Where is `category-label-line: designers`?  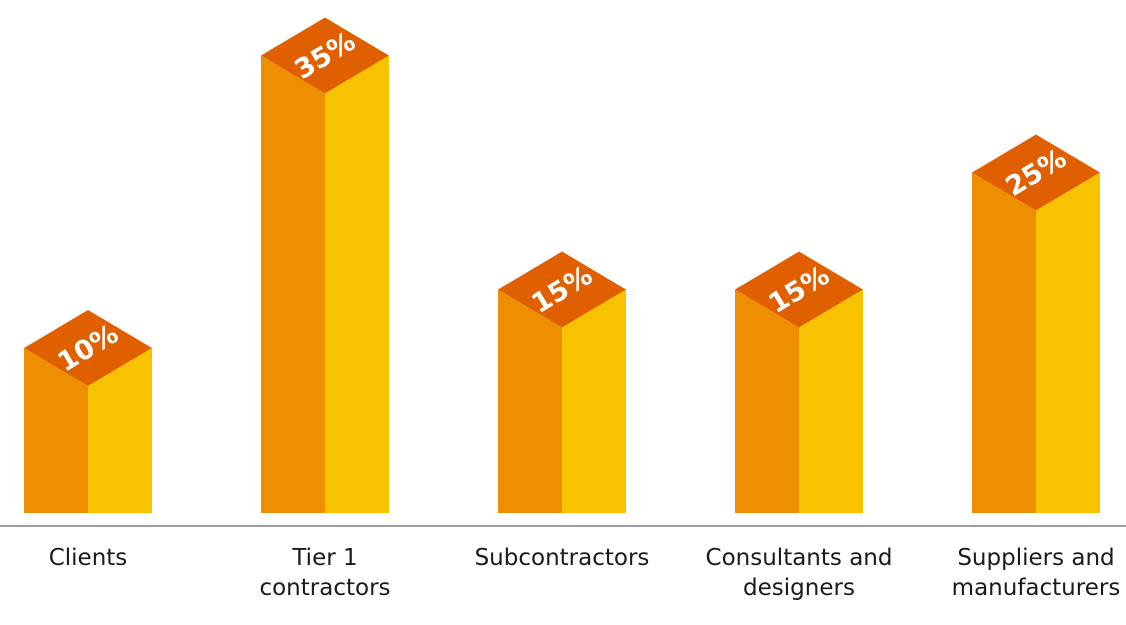 category-label-line: designers is located at coordinates (799, 588).